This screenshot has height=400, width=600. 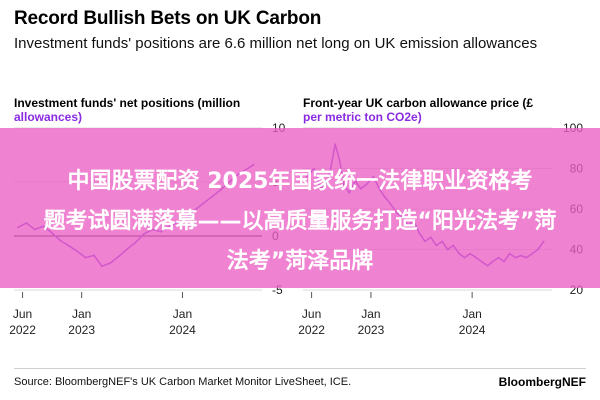 What do you see at coordinates (300, 181) in the screenshot?
I see `overlay-line-1: 中国股票配资 2025年国家统一法律职业资格考` at bounding box center [300, 181].